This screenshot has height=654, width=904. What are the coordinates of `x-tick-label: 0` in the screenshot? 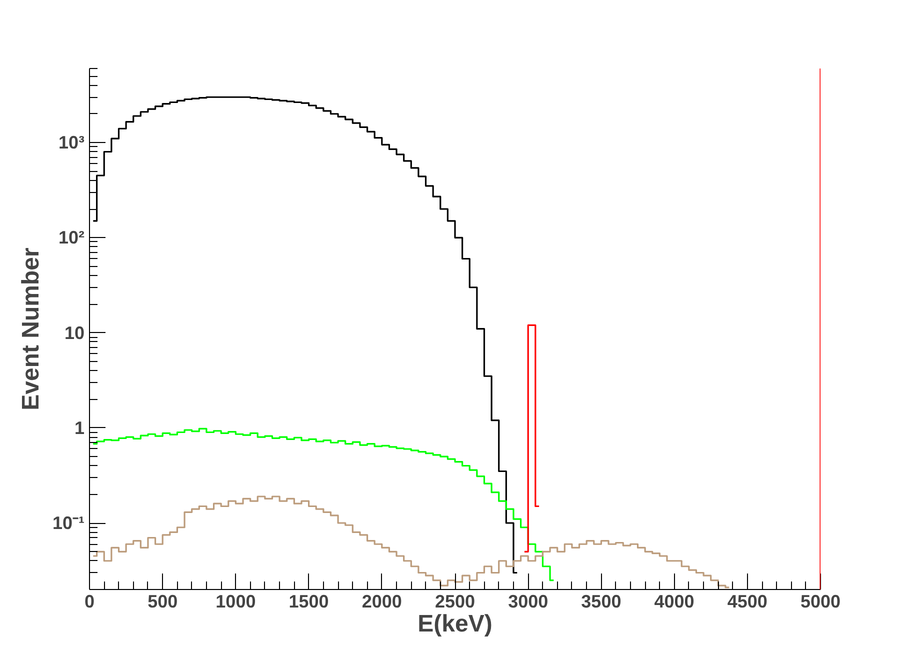 It's located at (89, 602).